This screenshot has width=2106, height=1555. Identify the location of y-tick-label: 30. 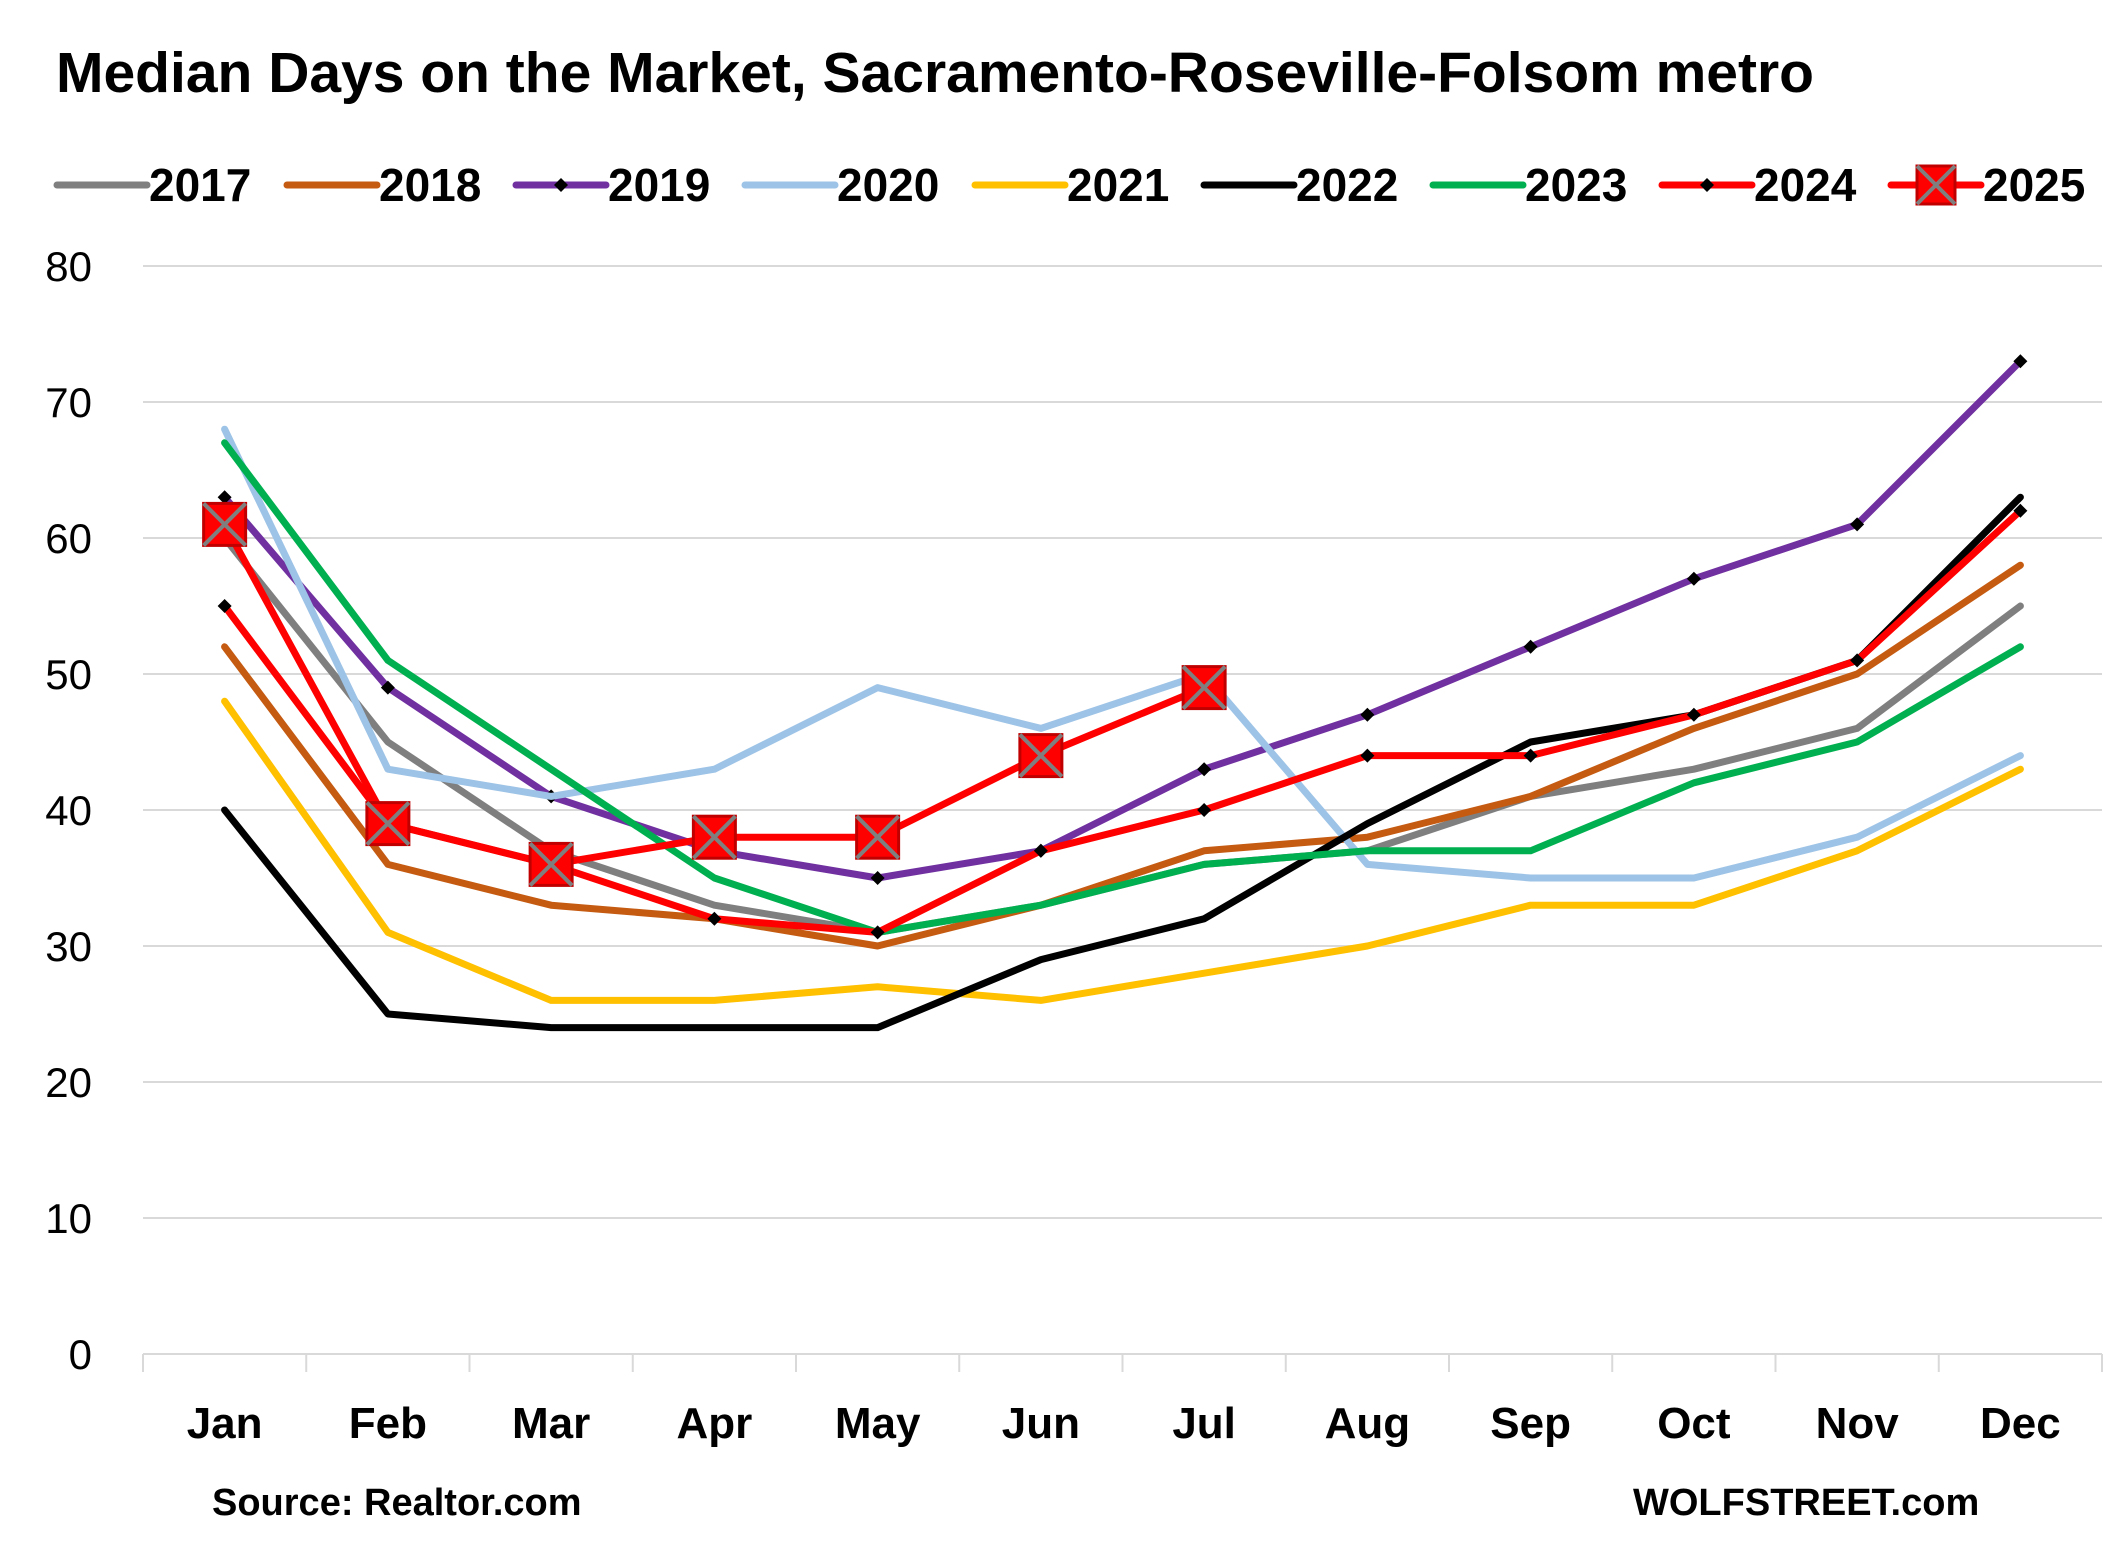
(68, 946).